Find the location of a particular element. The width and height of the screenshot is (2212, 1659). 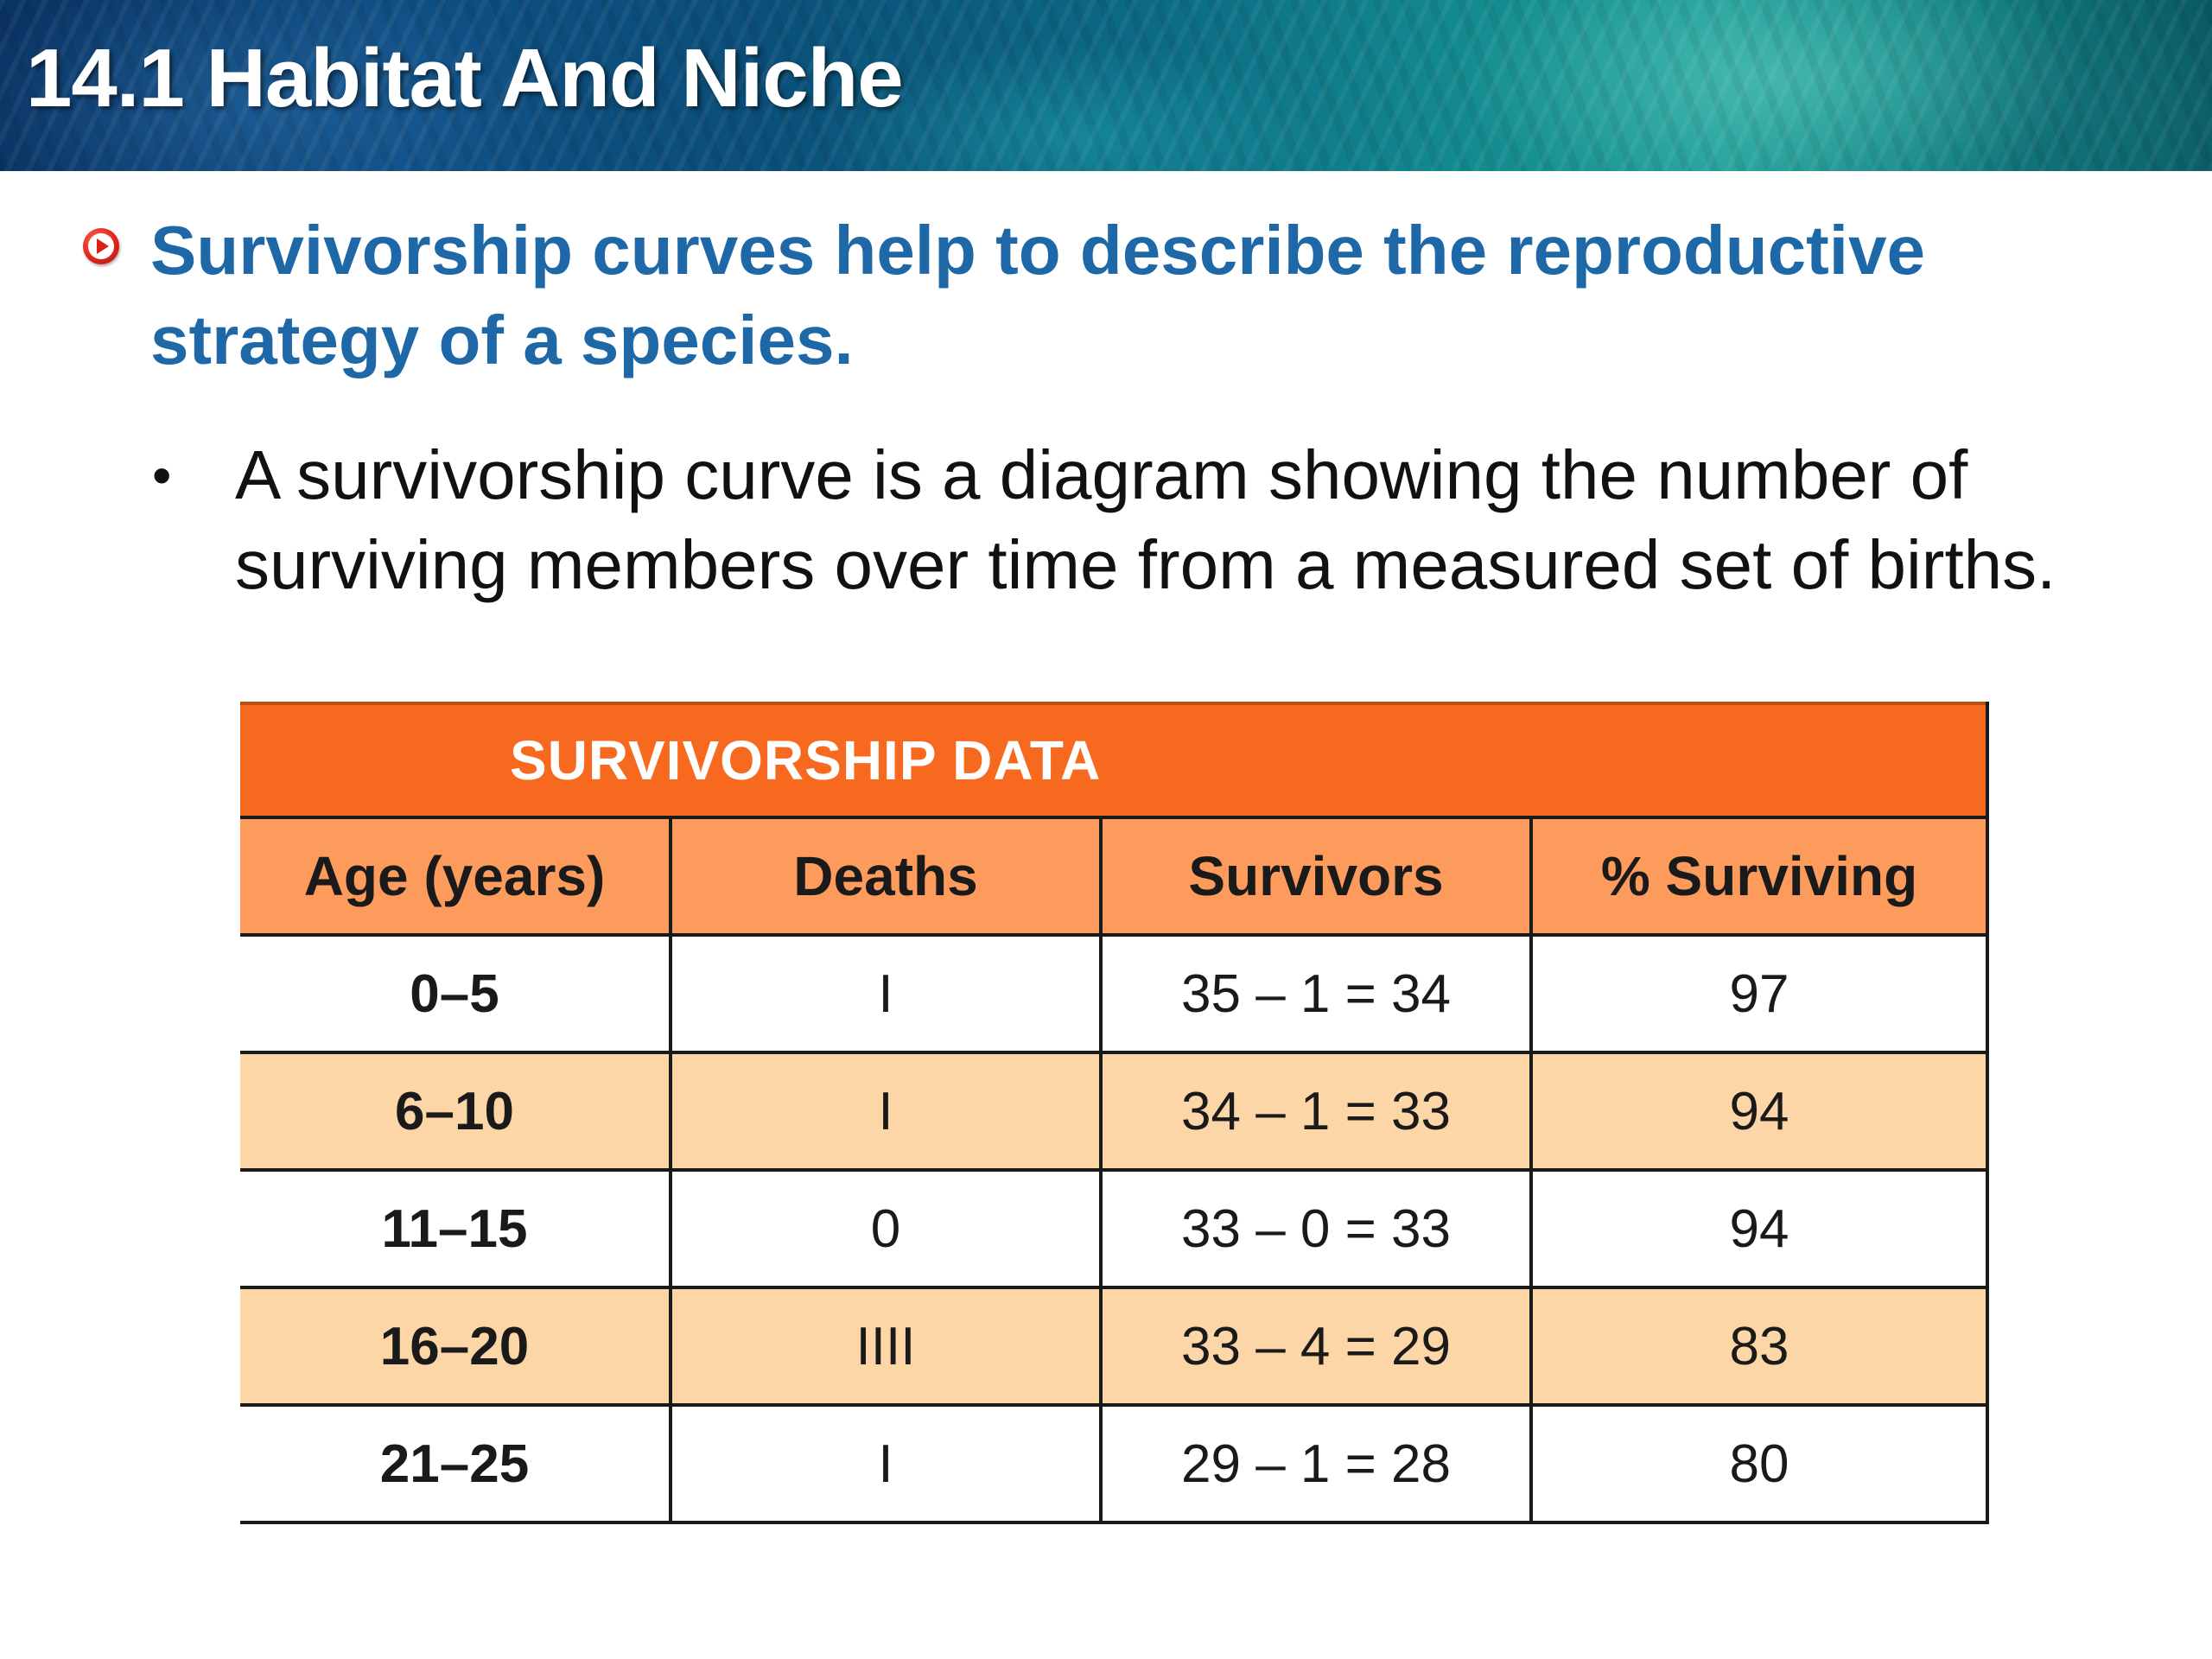

table-title-row: SURVIVORSHIP DATA is located at coordinates (1114, 760).